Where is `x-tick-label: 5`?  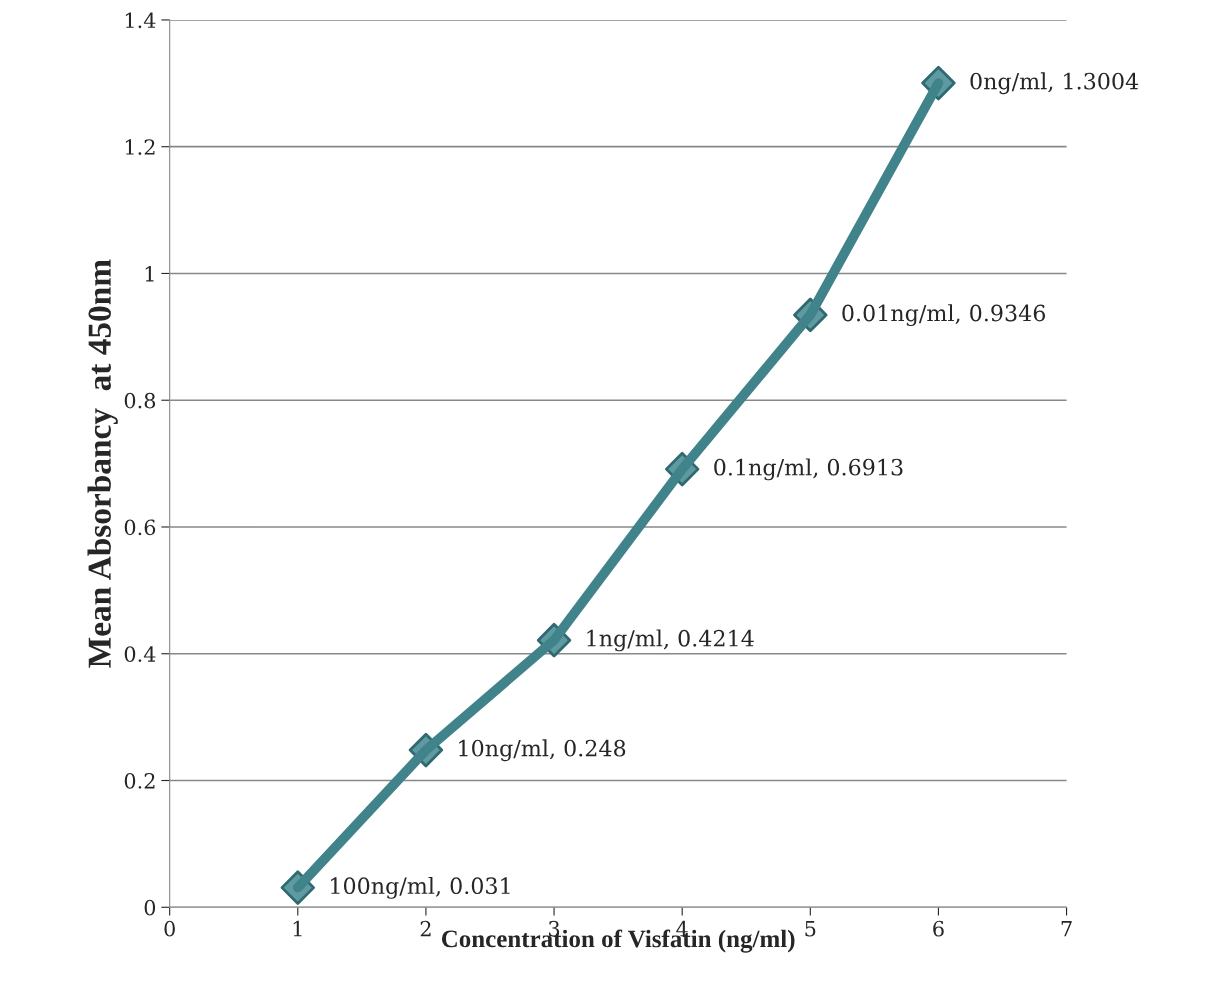 x-tick-label: 5 is located at coordinates (810, 929).